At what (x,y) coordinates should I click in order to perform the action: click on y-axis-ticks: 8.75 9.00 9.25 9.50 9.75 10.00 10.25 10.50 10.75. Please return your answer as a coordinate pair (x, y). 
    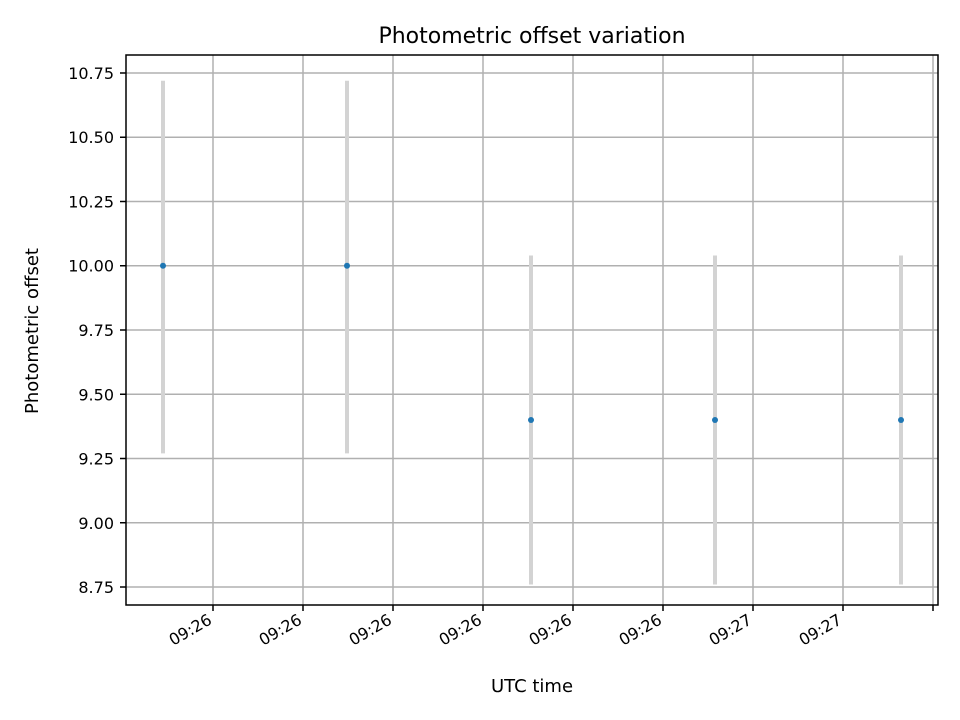
    Looking at the image, I should click on (97, 330).